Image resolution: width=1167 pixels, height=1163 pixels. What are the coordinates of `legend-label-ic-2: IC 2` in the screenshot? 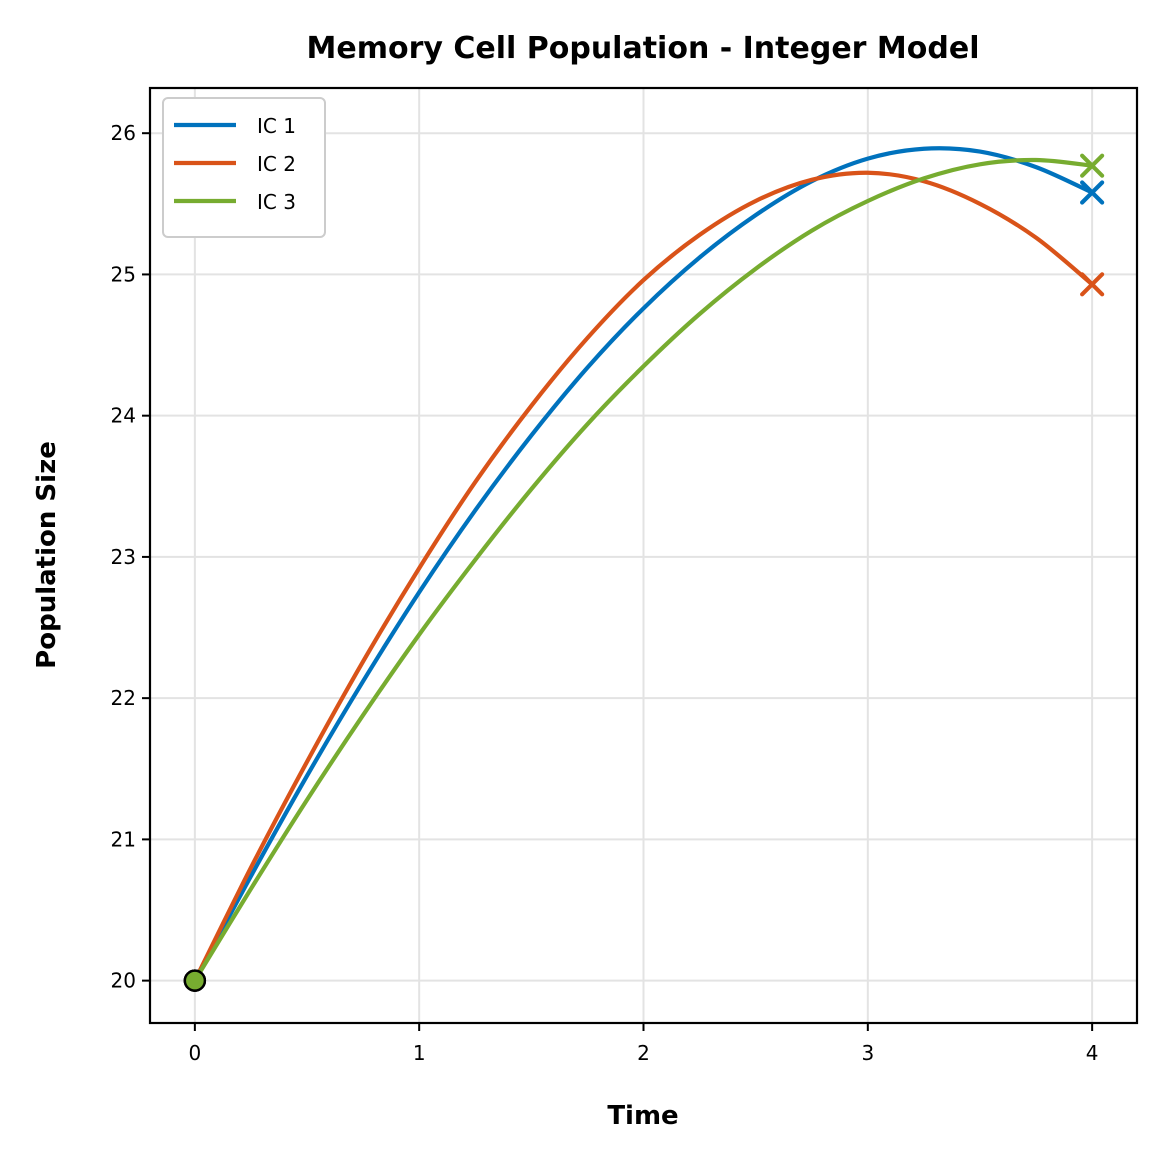 It's located at (276, 164).